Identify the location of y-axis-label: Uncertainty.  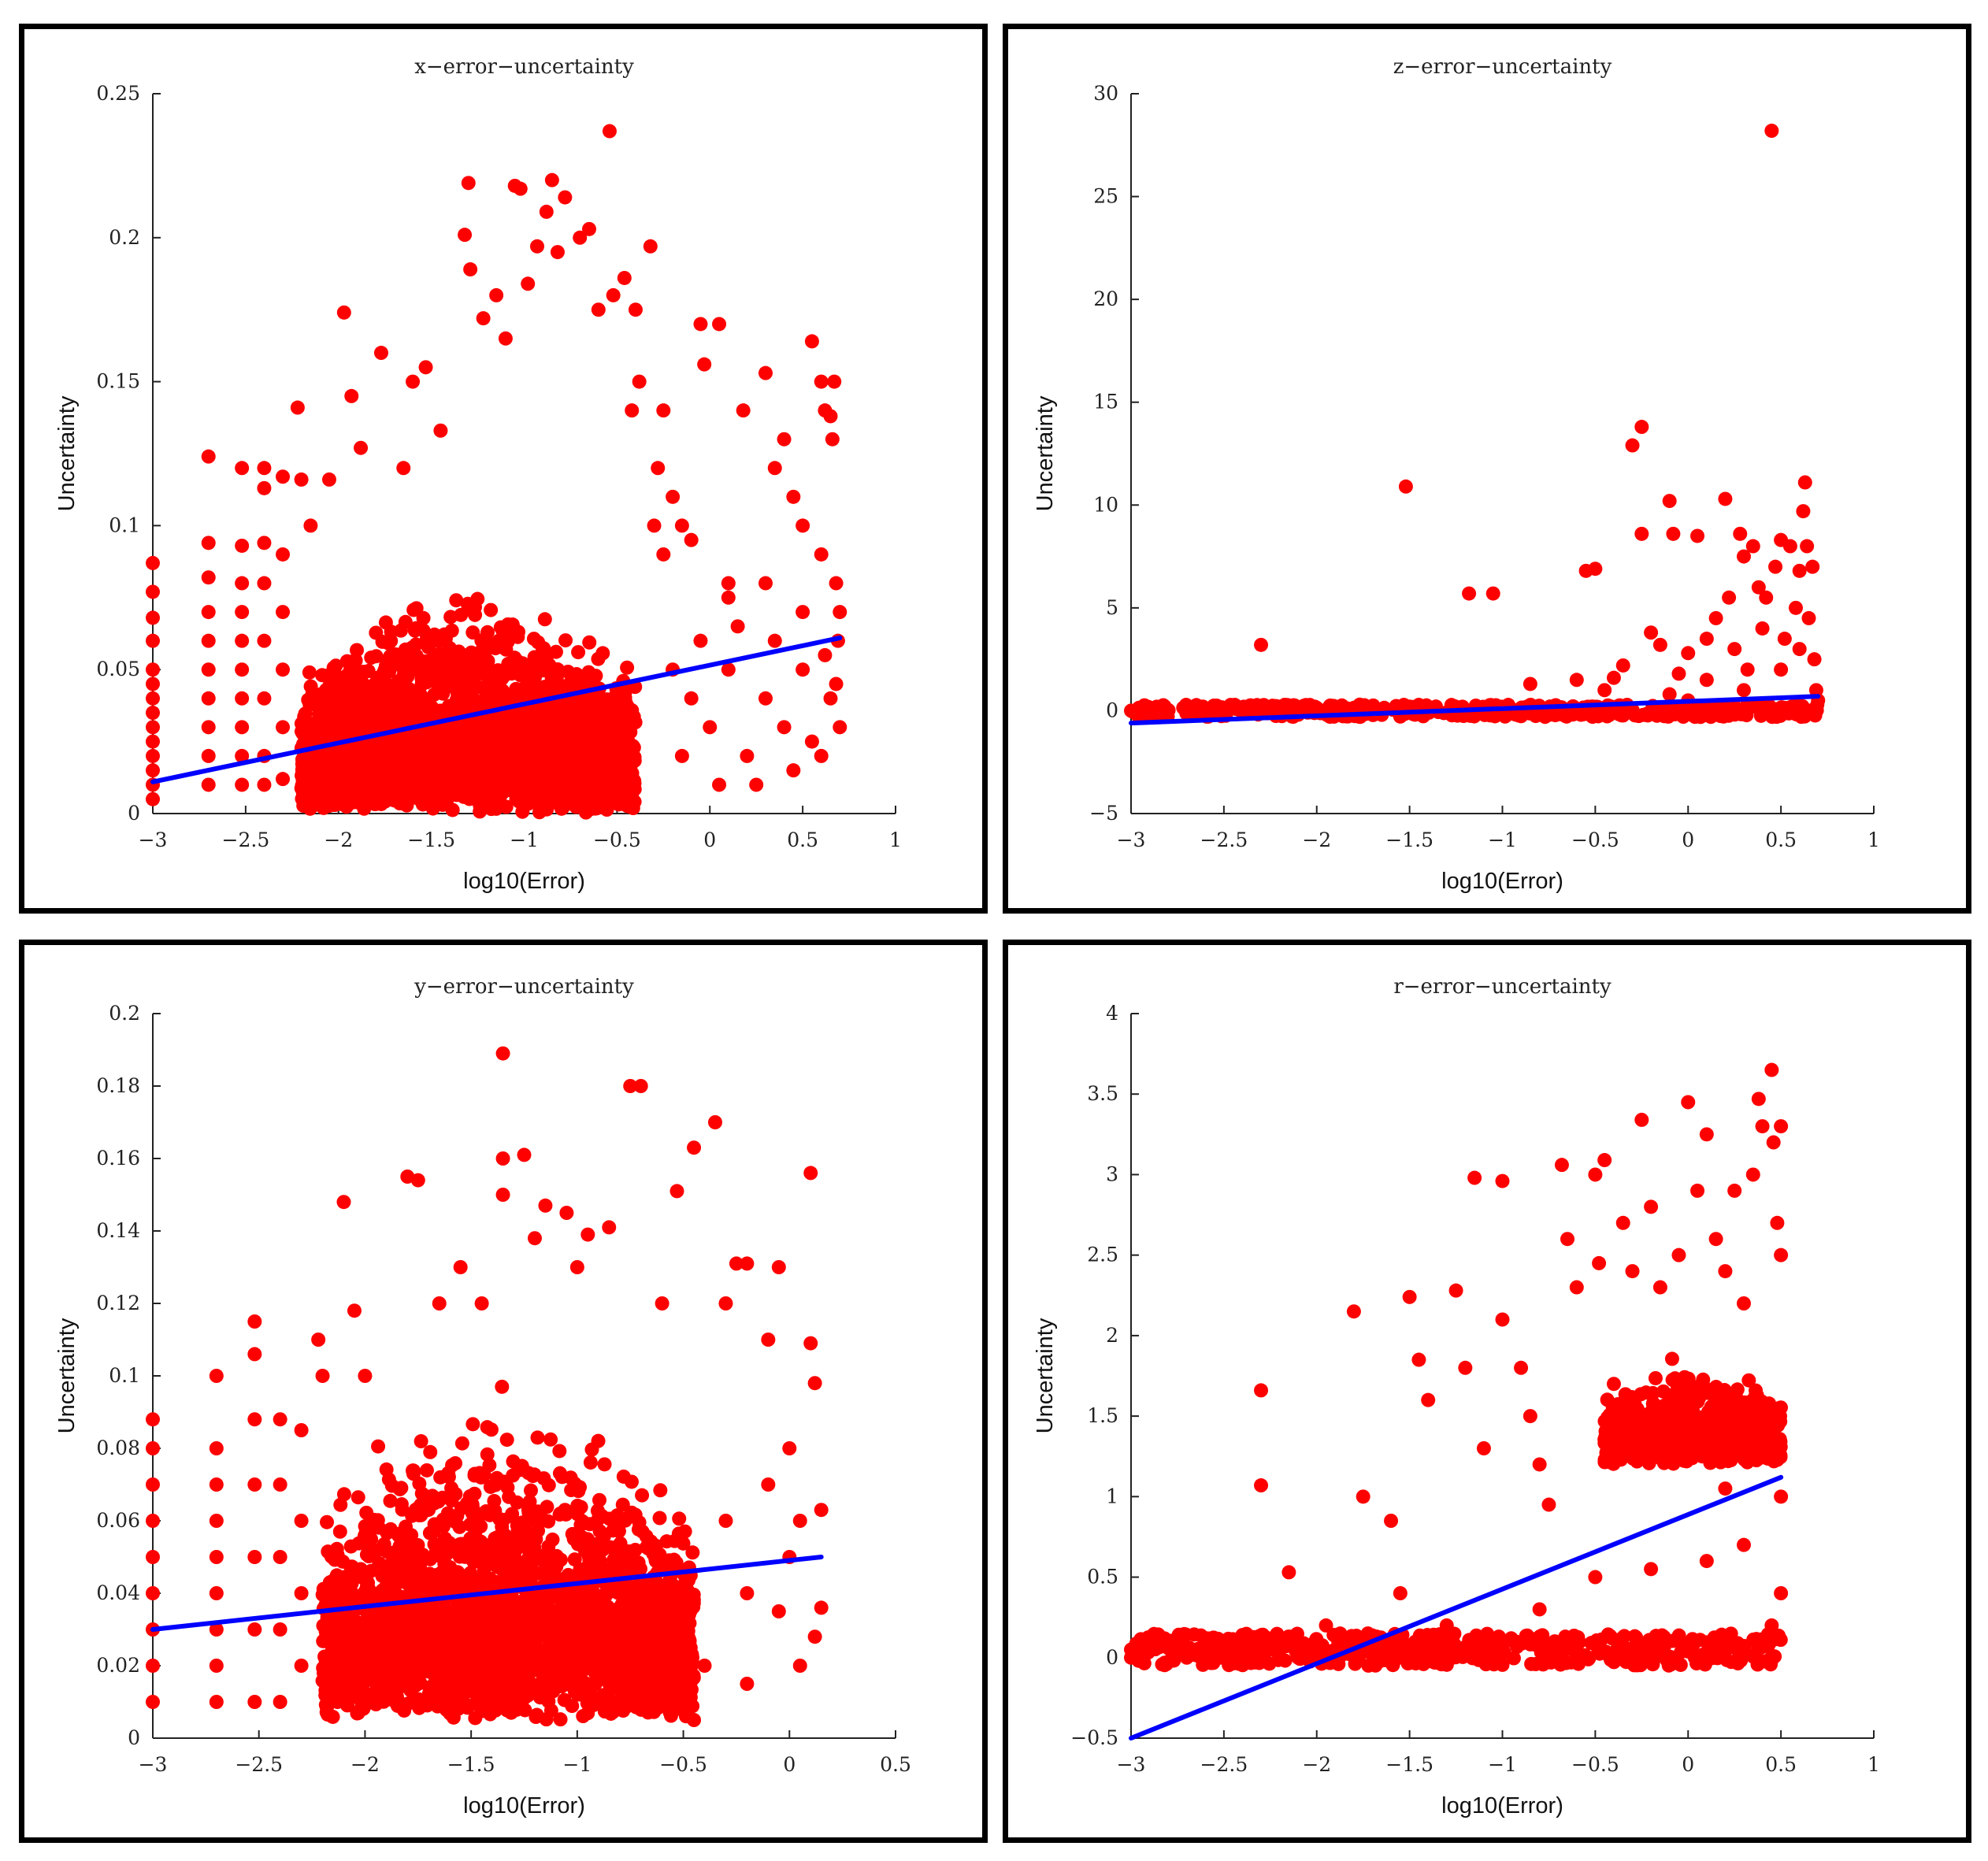
(67, 1375).